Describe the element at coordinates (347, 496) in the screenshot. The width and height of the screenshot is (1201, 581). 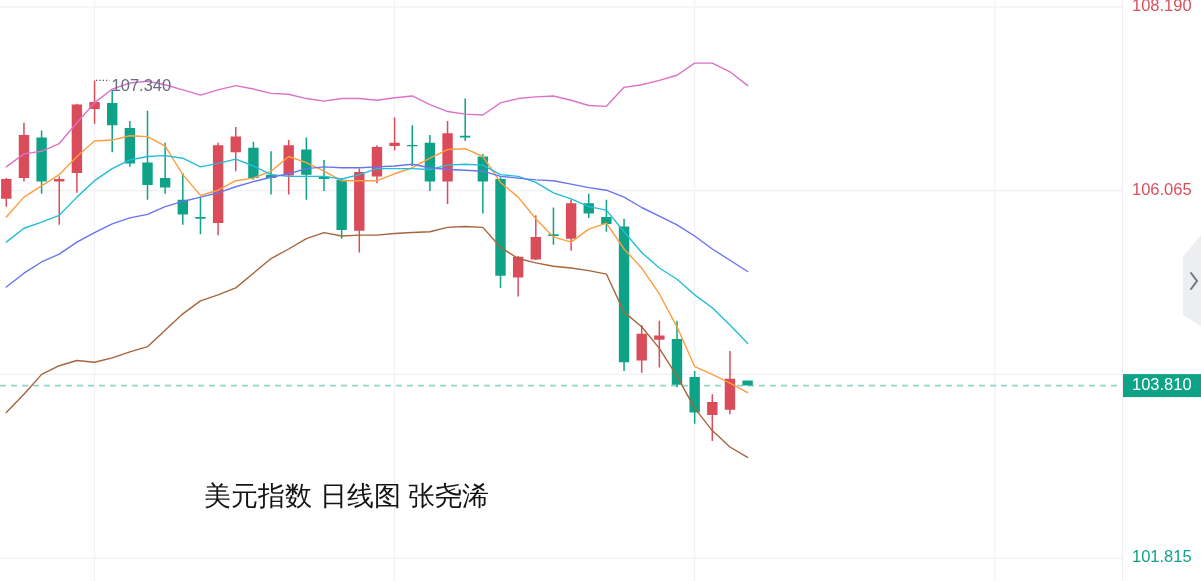
I see `text: 美元指数 日线图 张尧浠` at that location.